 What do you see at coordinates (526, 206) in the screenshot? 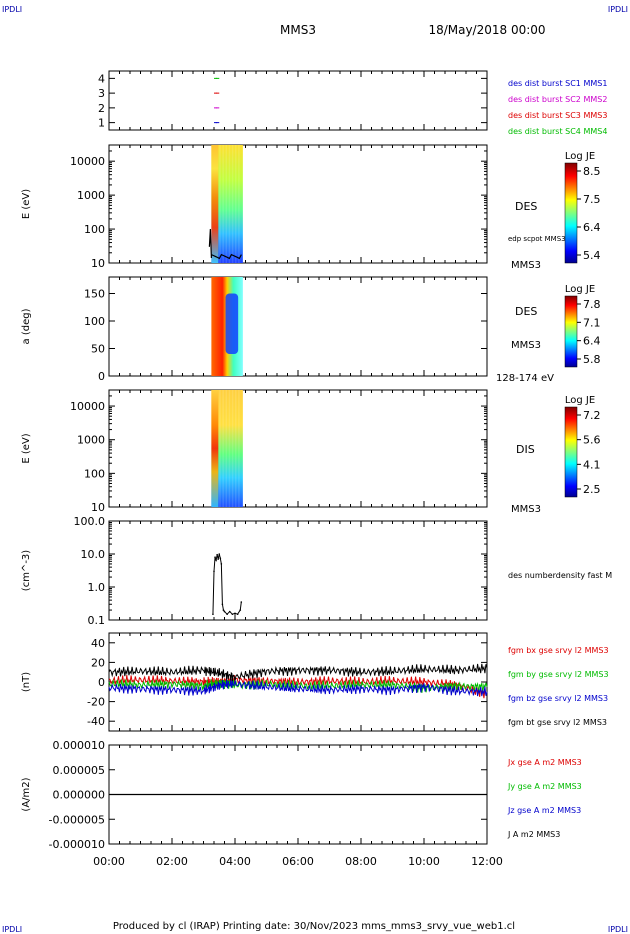
I see `des-label: DES` at bounding box center [526, 206].